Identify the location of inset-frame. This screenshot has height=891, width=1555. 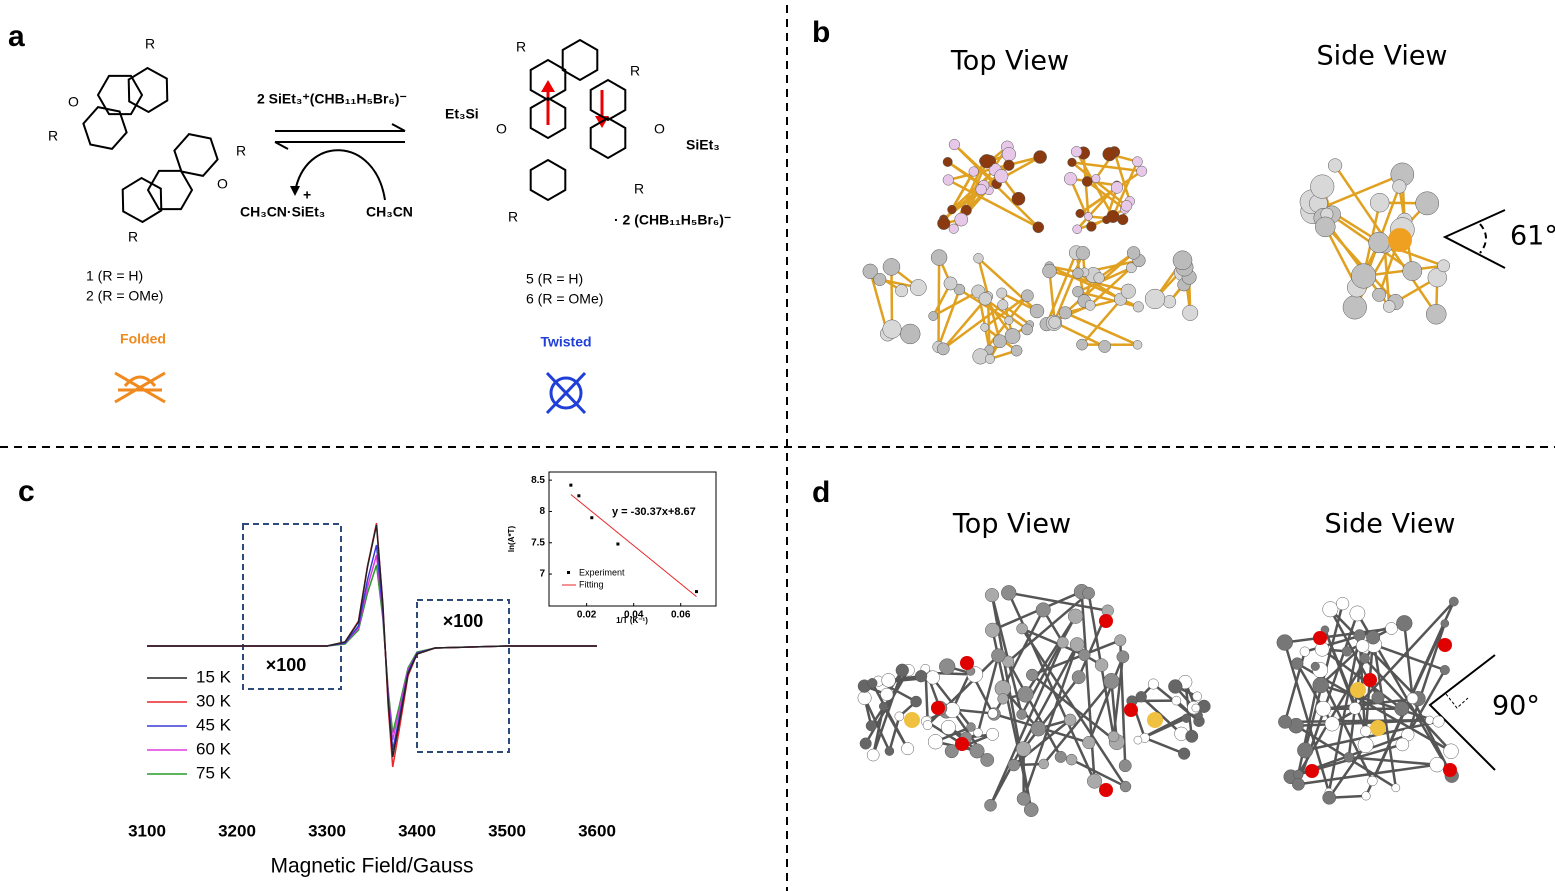
(632, 539).